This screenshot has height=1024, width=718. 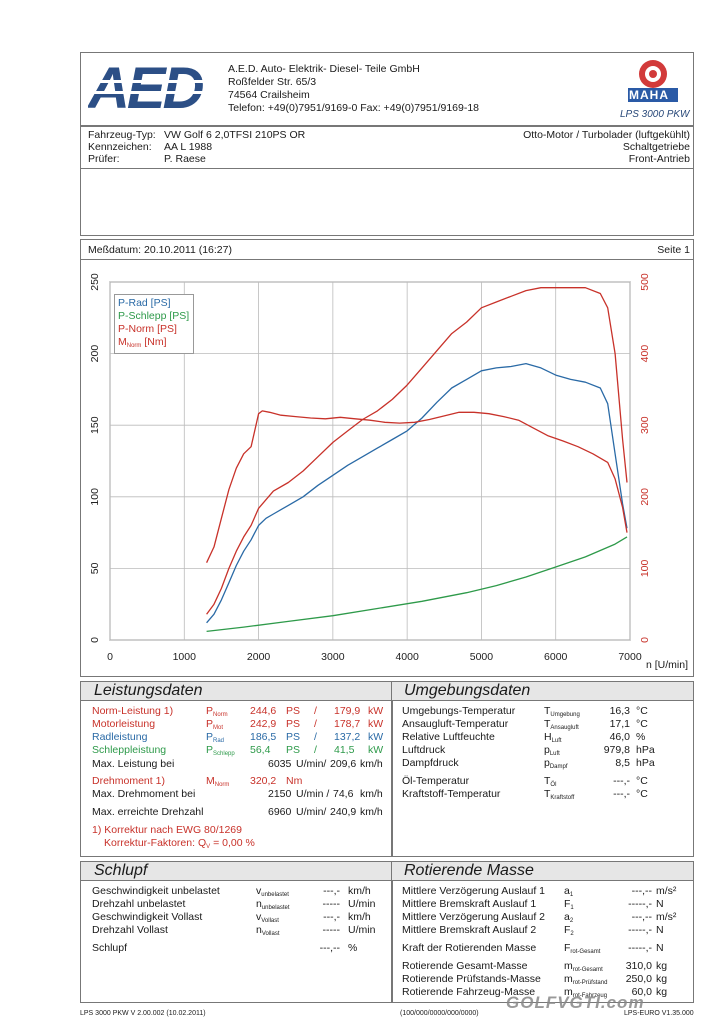 What do you see at coordinates (659, 159) in the screenshot?
I see `drive-type: Front-Antrieb` at bounding box center [659, 159].